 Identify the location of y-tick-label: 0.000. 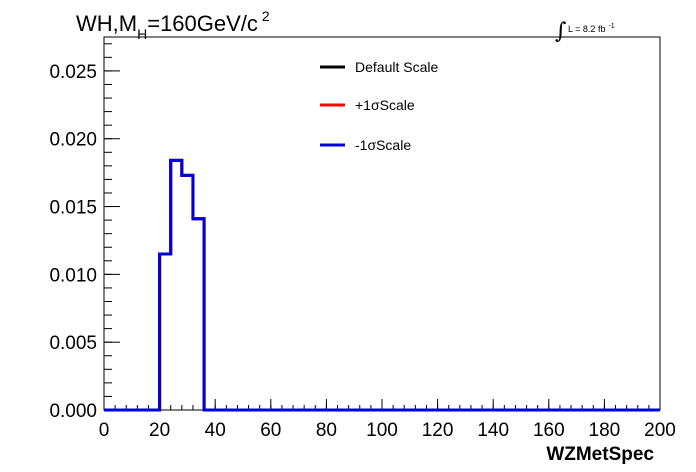
(73, 411).